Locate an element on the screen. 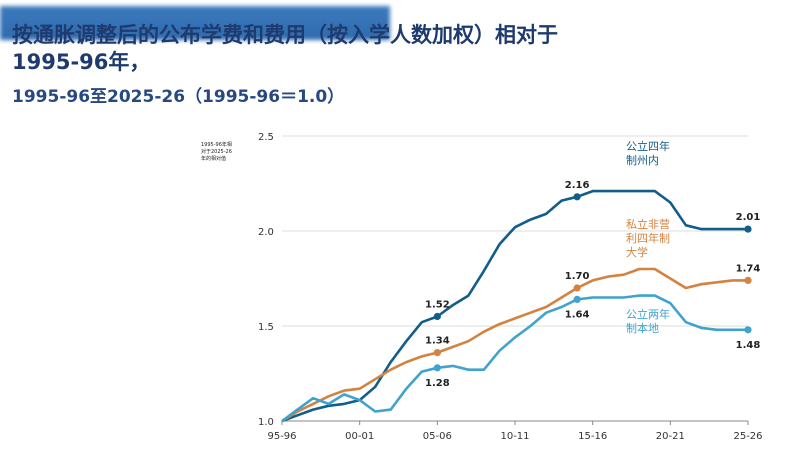 The image size is (800, 465). chart-title: 按通胀调整后的公布学费和费用（按入学人数加权）相对于1995-96年， is located at coordinates (285, 48).